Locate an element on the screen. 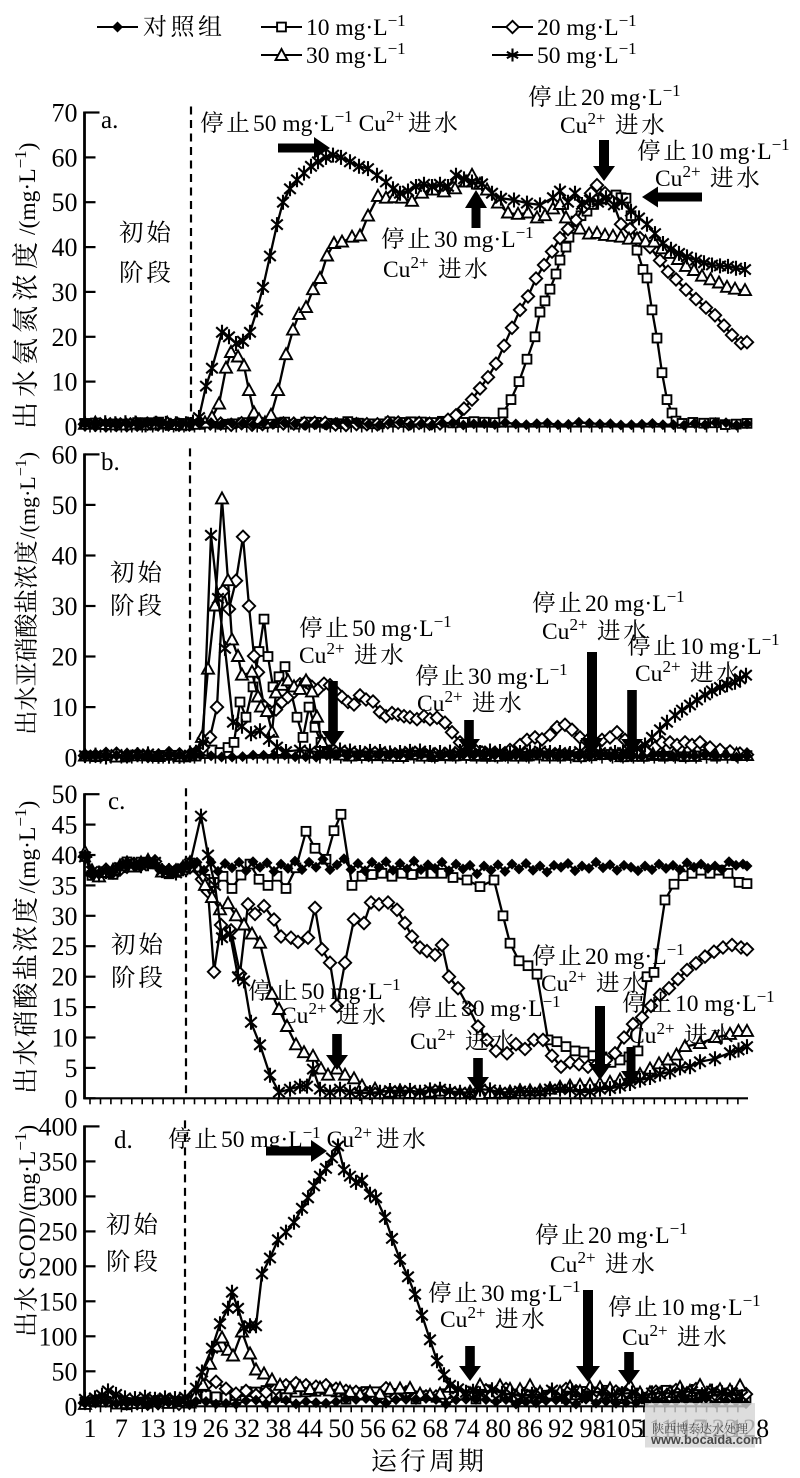 This screenshot has width=800, height=1478. svg-text: 13 is located at coordinates (153, 1428).